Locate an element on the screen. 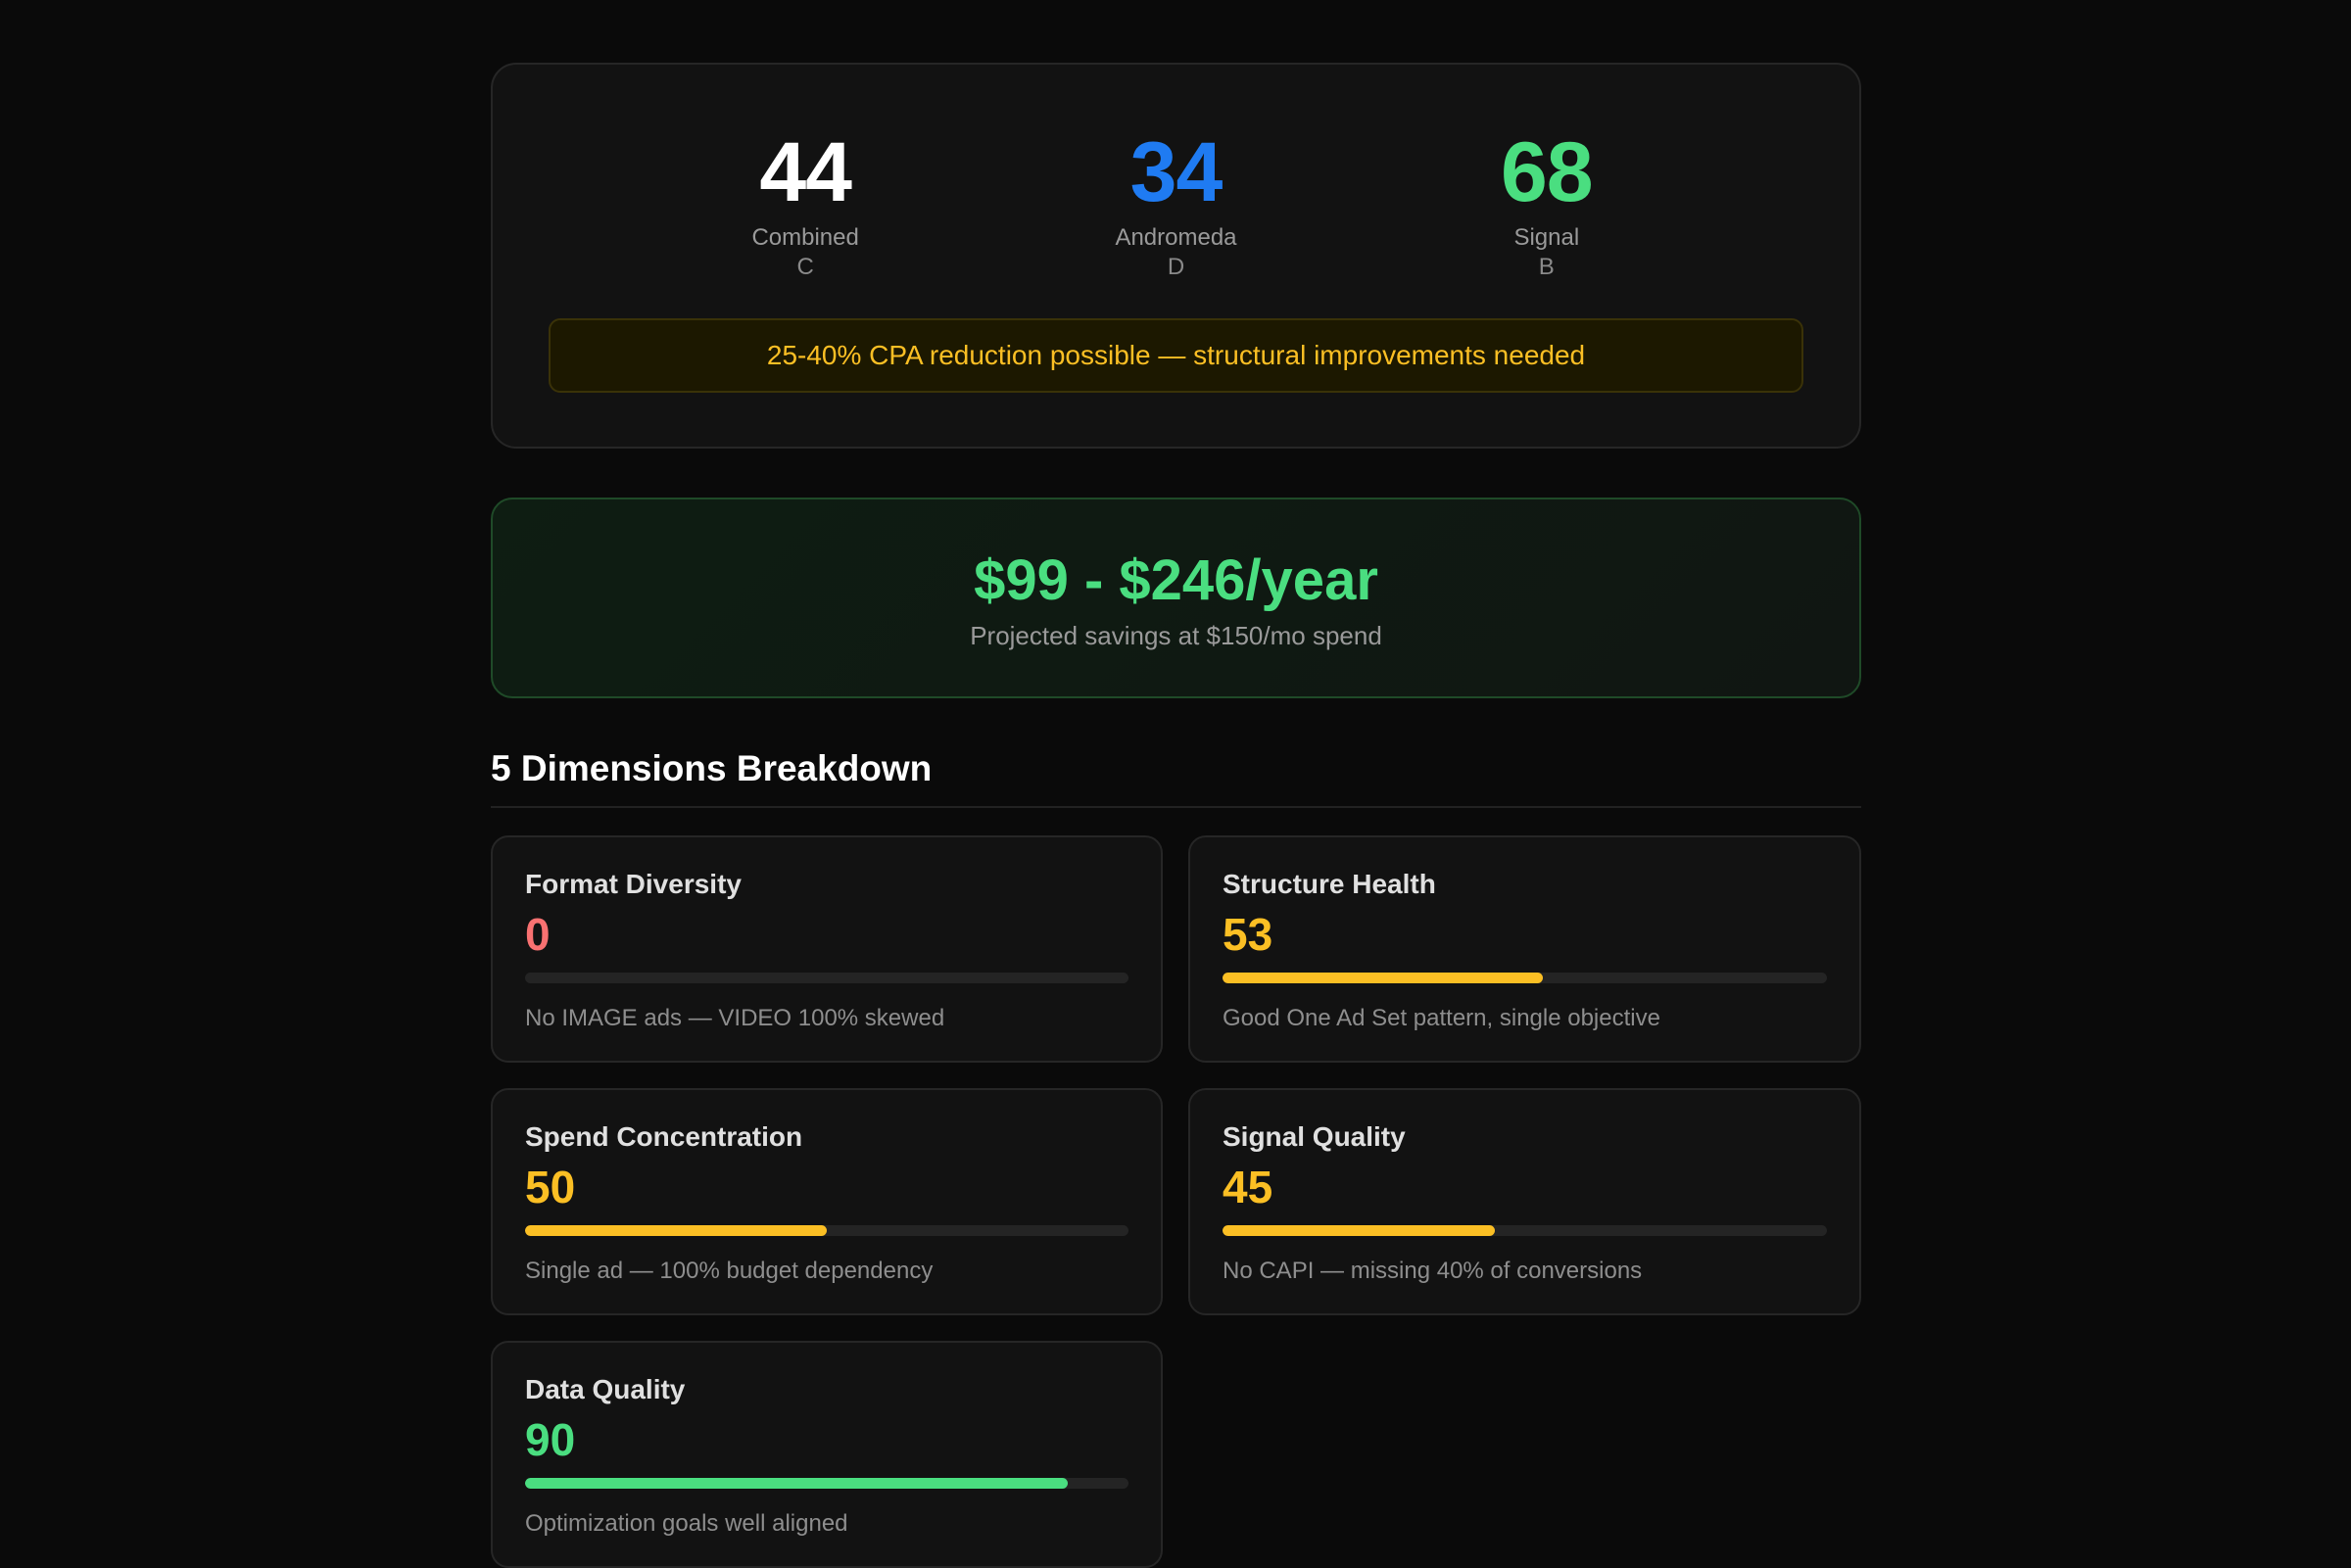  section-title: 5 Dimensions Breakdown is located at coordinates (712, 768).